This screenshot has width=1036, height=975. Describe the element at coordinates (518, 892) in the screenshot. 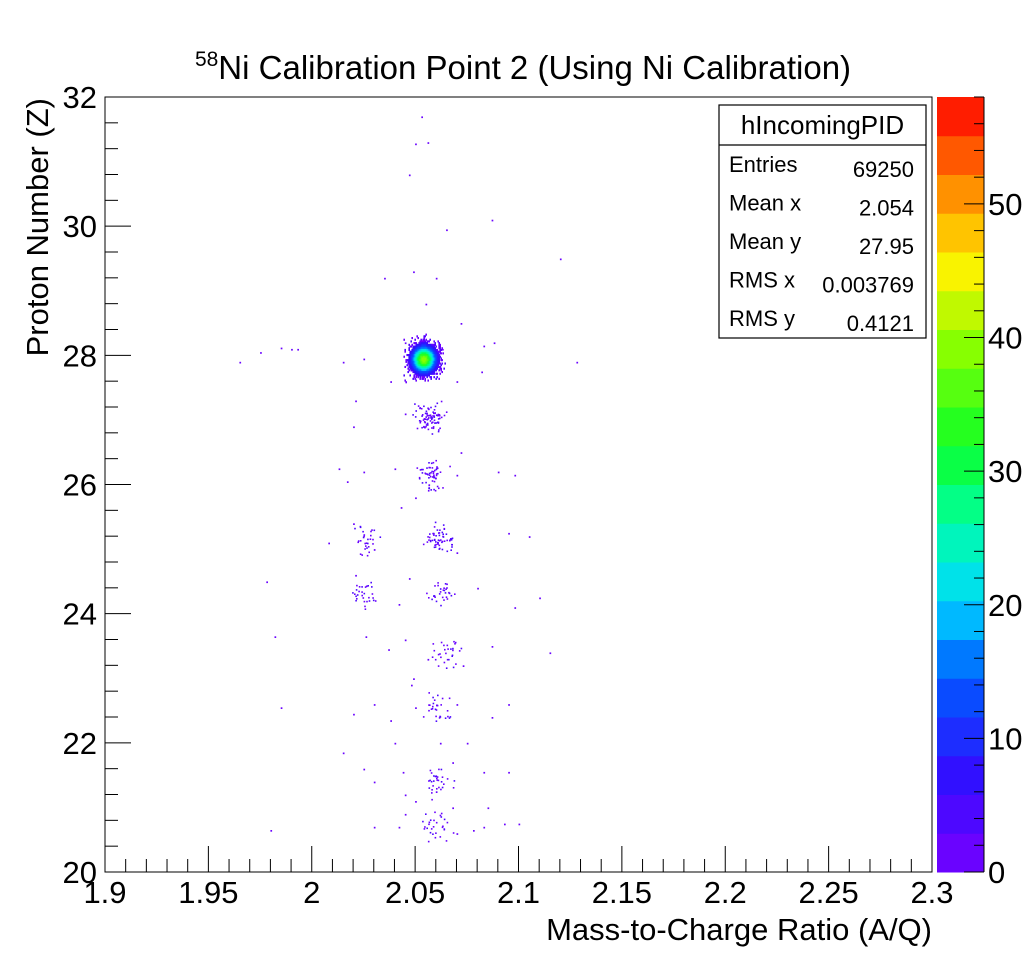

I see `x-tick-label: 2.1` at that location.